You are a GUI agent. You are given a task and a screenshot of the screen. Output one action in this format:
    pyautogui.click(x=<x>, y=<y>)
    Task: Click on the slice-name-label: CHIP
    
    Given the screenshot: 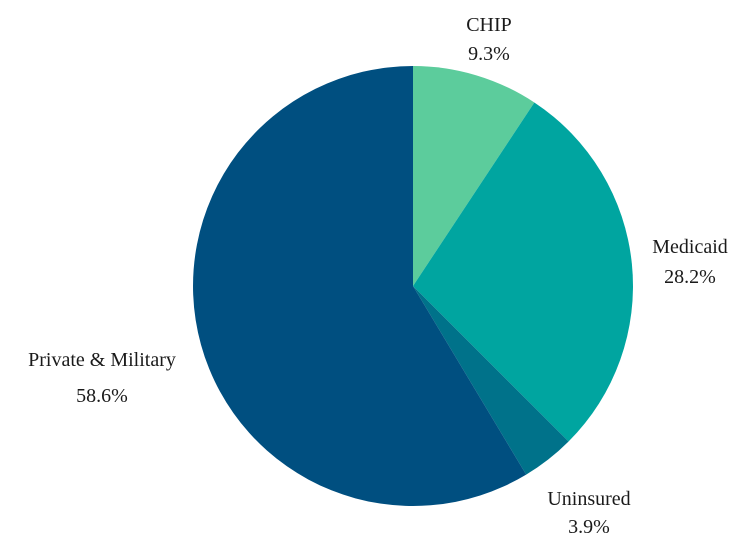 What is the action you would take?
    pyautogui.click(x=489, y=25)
    